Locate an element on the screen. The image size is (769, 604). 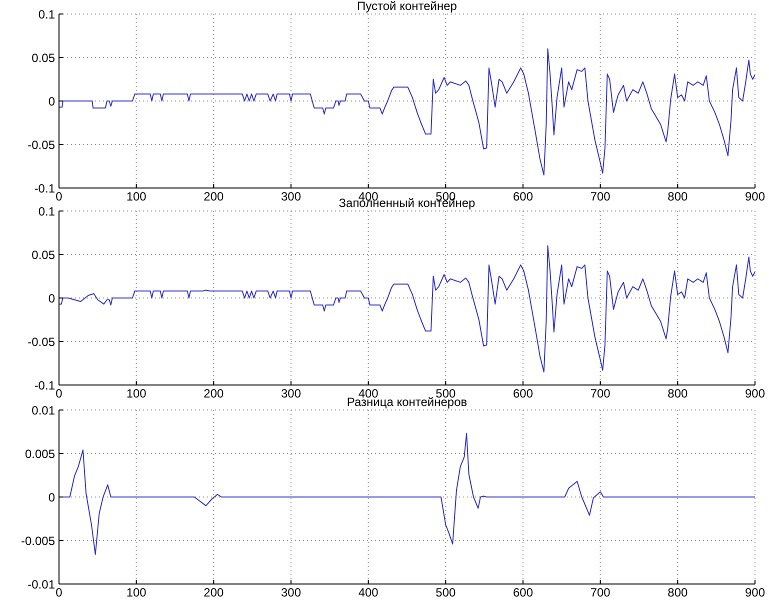
y-tick-label: 0.005 is located at coordinates (40, 453).